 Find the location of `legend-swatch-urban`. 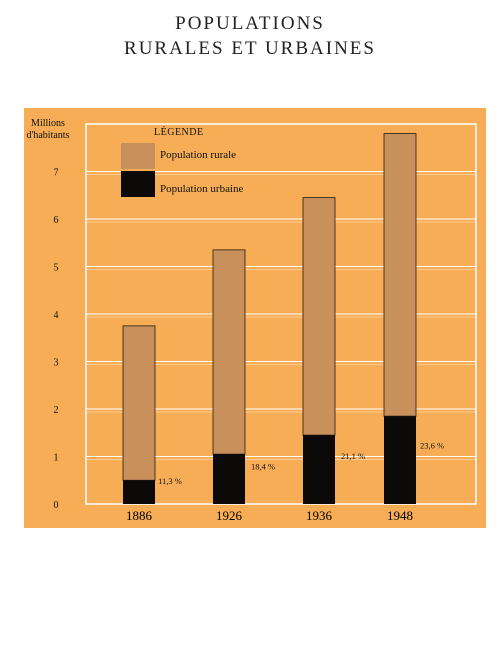

legend-swatch-urban is located at coordinates (138, 184).